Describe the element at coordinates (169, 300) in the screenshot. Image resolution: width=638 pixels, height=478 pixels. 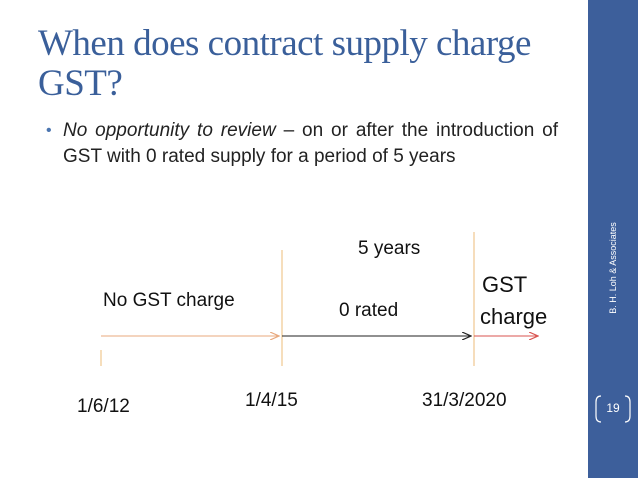
I see `left-segment-label: No GST charge` at that location.